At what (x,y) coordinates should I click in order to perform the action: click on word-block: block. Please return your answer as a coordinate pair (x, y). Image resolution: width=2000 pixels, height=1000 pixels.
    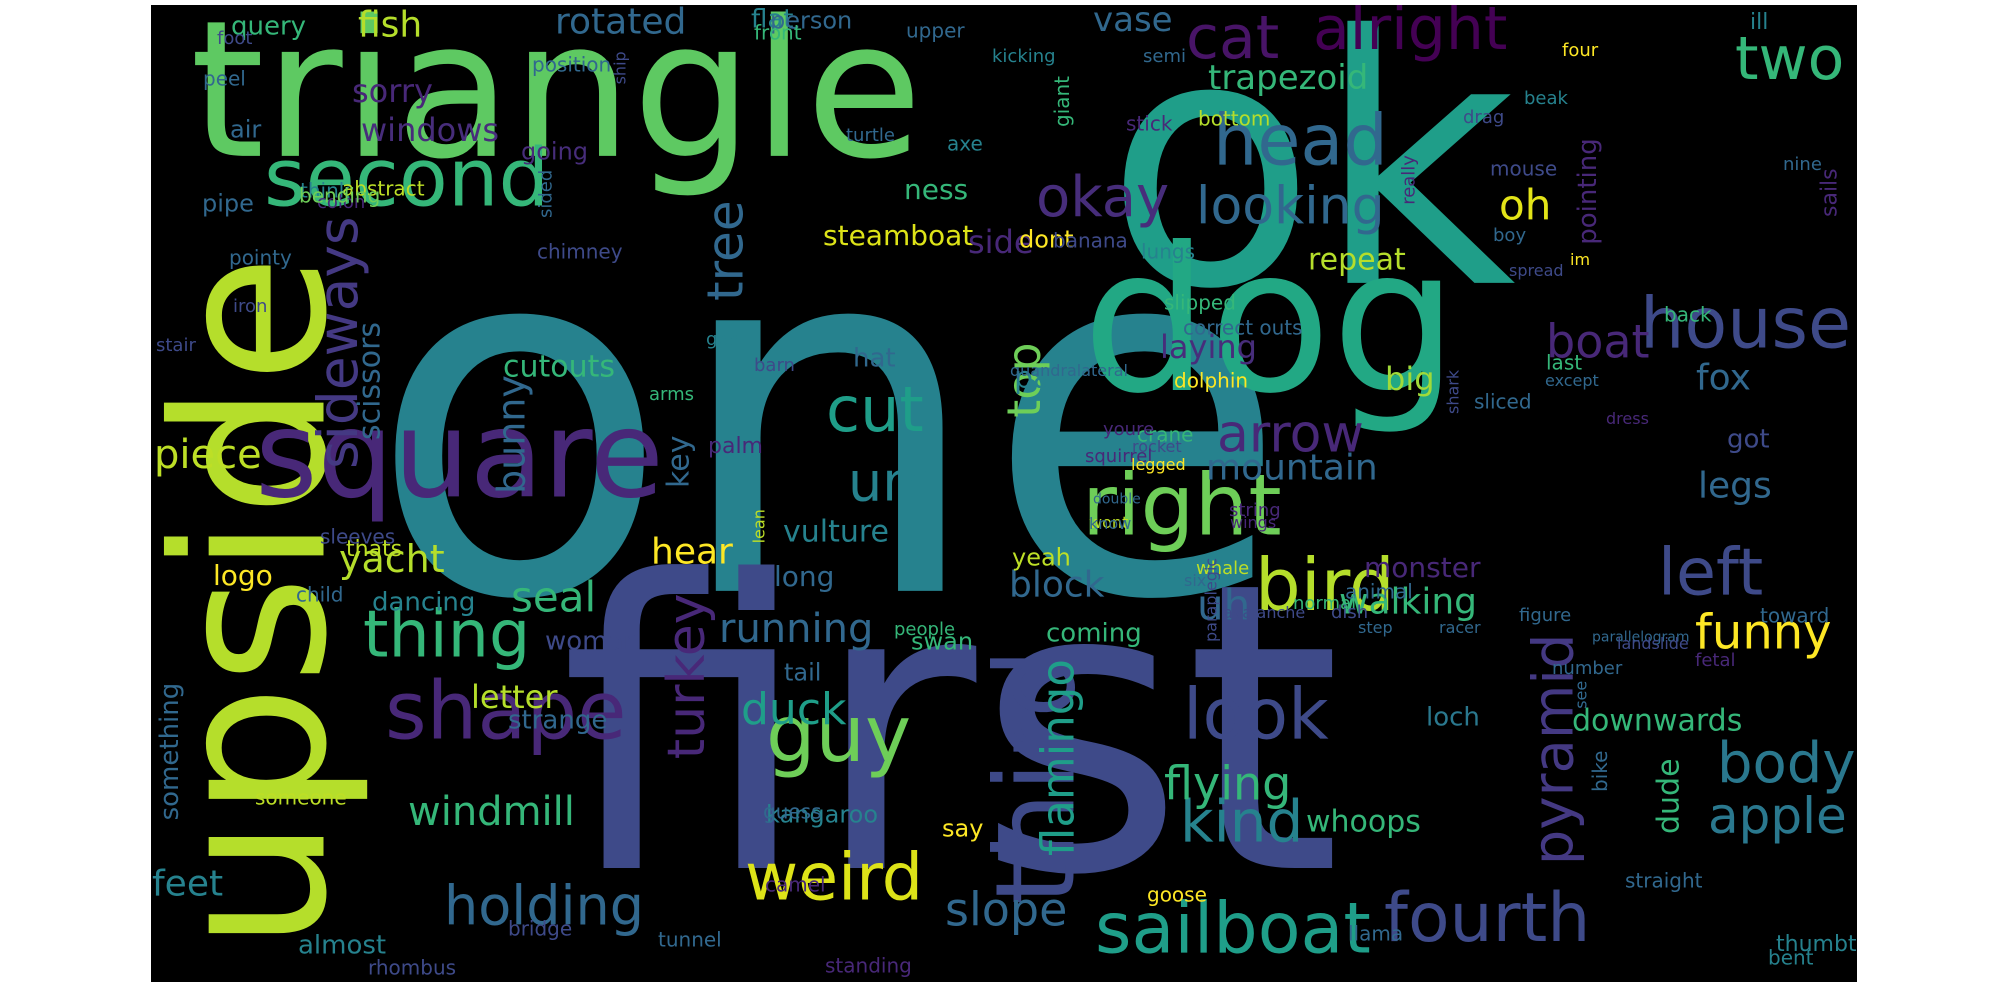
    Looking at the image, I should click on (1057, 585).